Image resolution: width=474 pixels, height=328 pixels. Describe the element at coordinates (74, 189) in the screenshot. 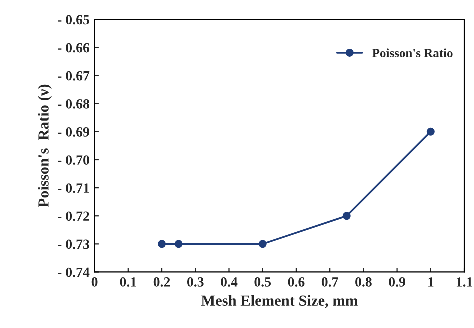

I see `y-tick-label: - 0.71` at that location.